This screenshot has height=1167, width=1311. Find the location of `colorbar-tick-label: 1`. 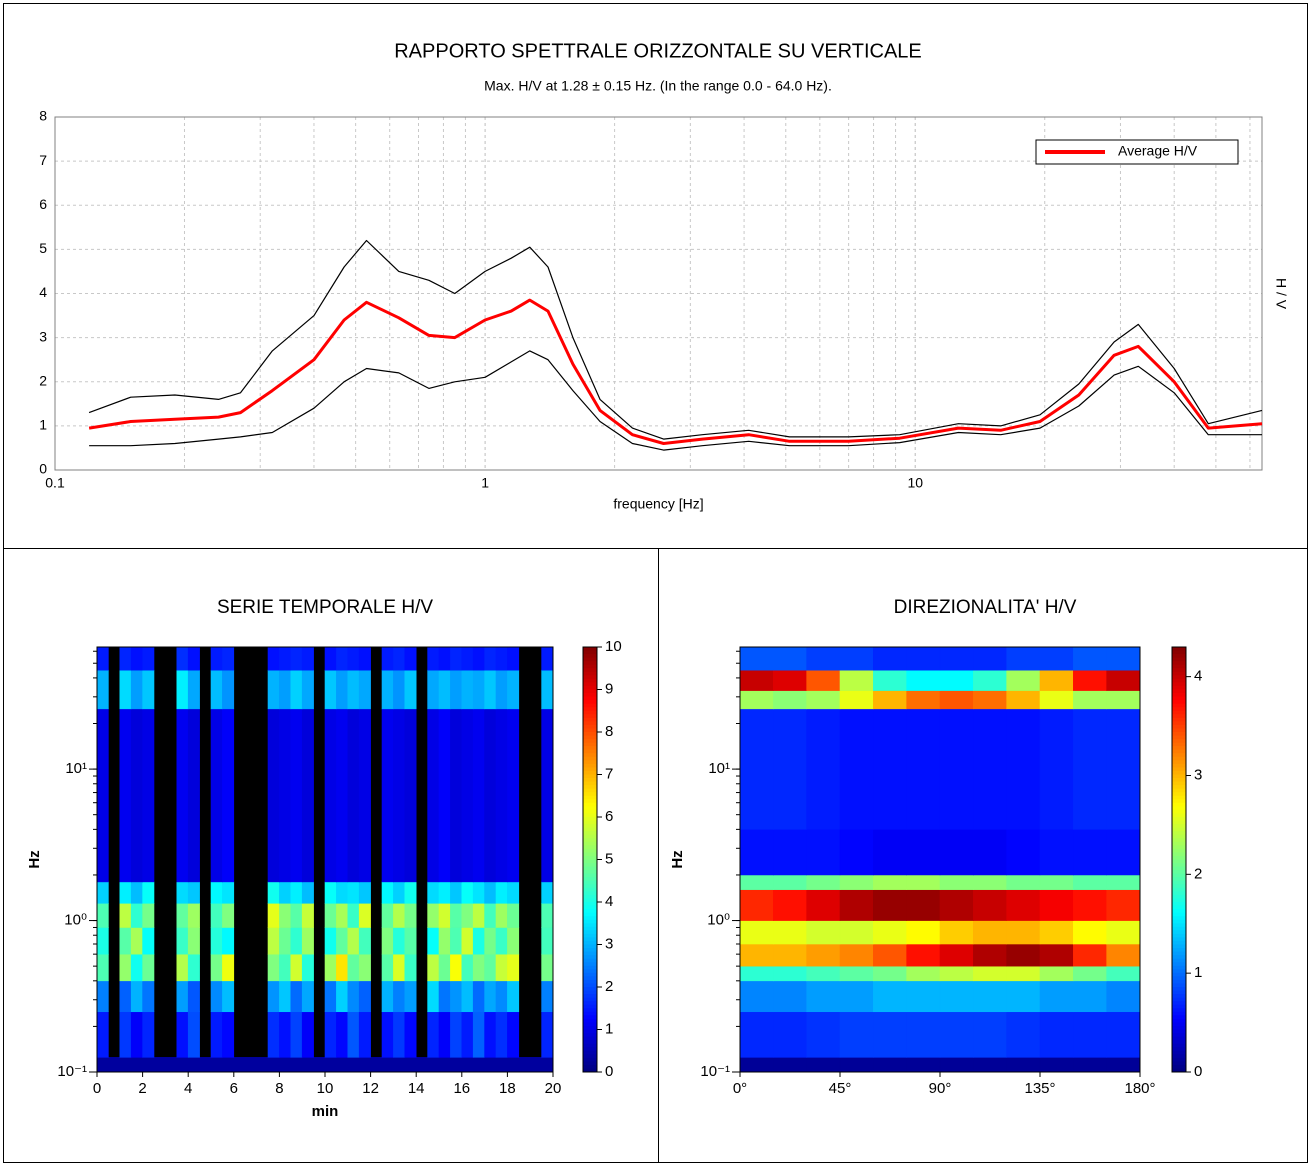

colorbar-tick-label: 1 is located at coordinates (609, 1028).